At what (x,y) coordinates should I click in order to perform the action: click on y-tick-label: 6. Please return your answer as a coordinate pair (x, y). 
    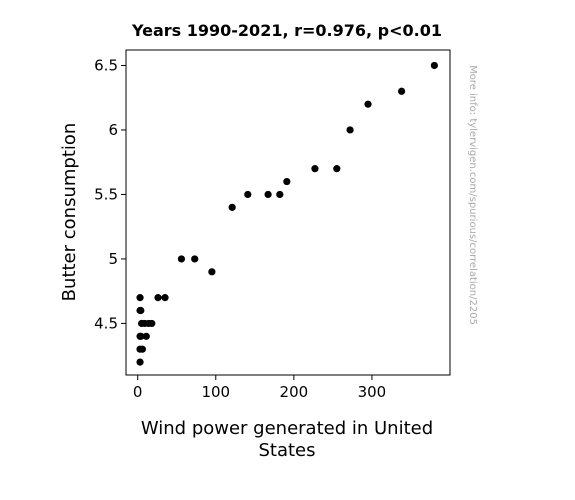
    Looking at the image, I should click on (113, 130).